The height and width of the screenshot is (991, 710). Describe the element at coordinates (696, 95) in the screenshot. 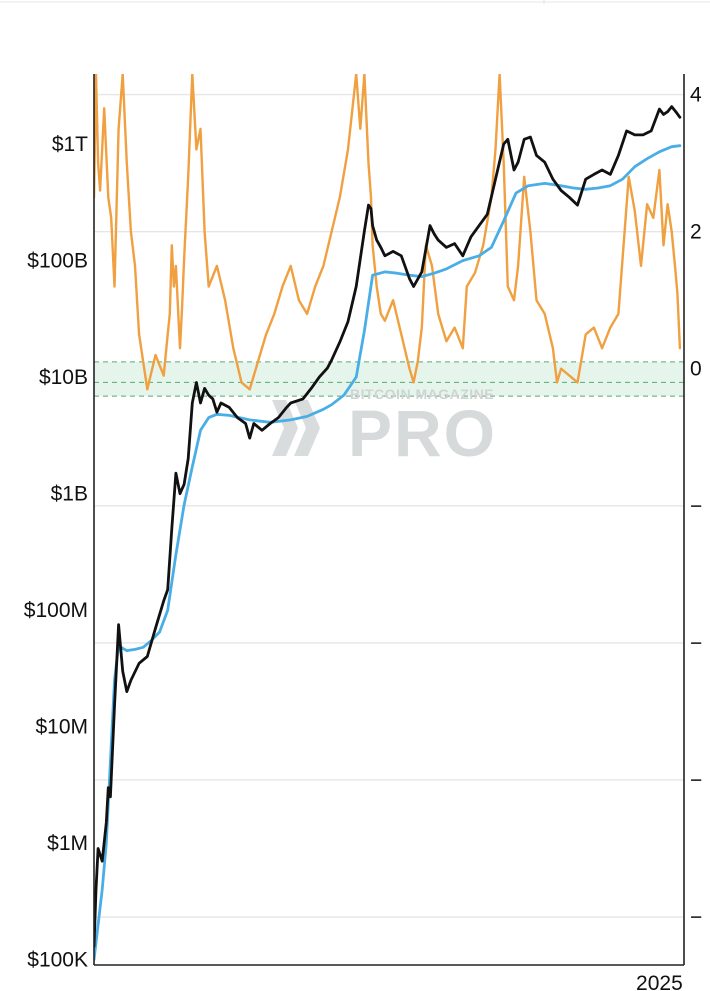

I see `right-tick-label: 4` at that location.